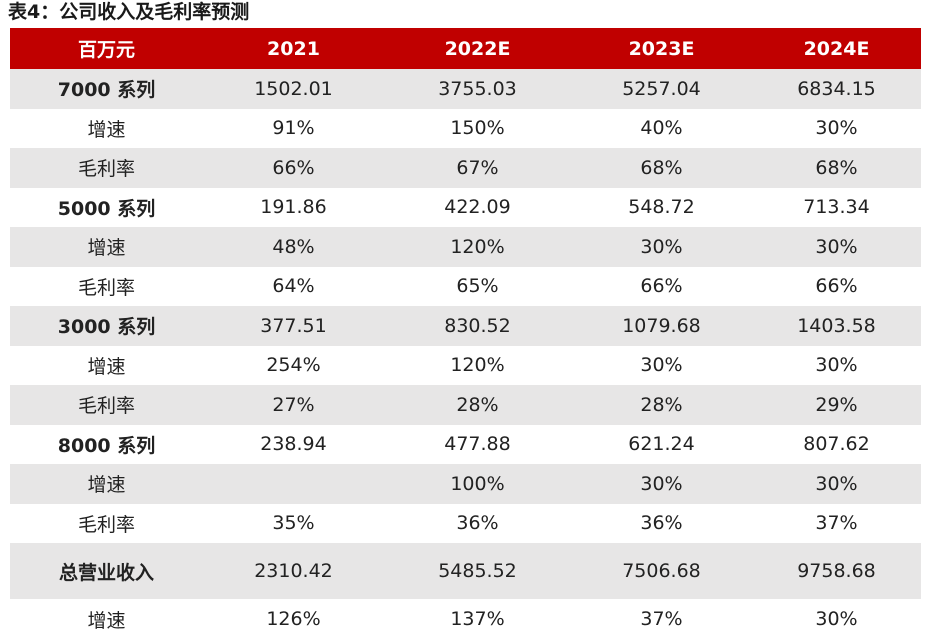 Image resolution: width=926 pixels, height=642 pixels. I want to click on table-cell: 6834.15, so click(836, 88).